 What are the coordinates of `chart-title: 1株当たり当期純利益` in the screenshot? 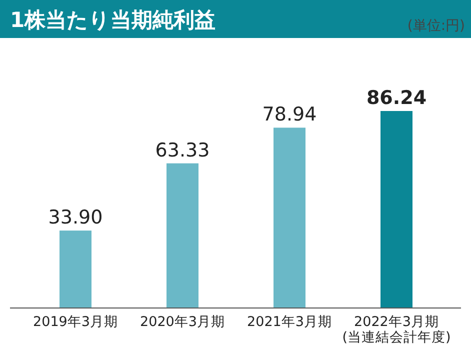 It's located at (113, 20).